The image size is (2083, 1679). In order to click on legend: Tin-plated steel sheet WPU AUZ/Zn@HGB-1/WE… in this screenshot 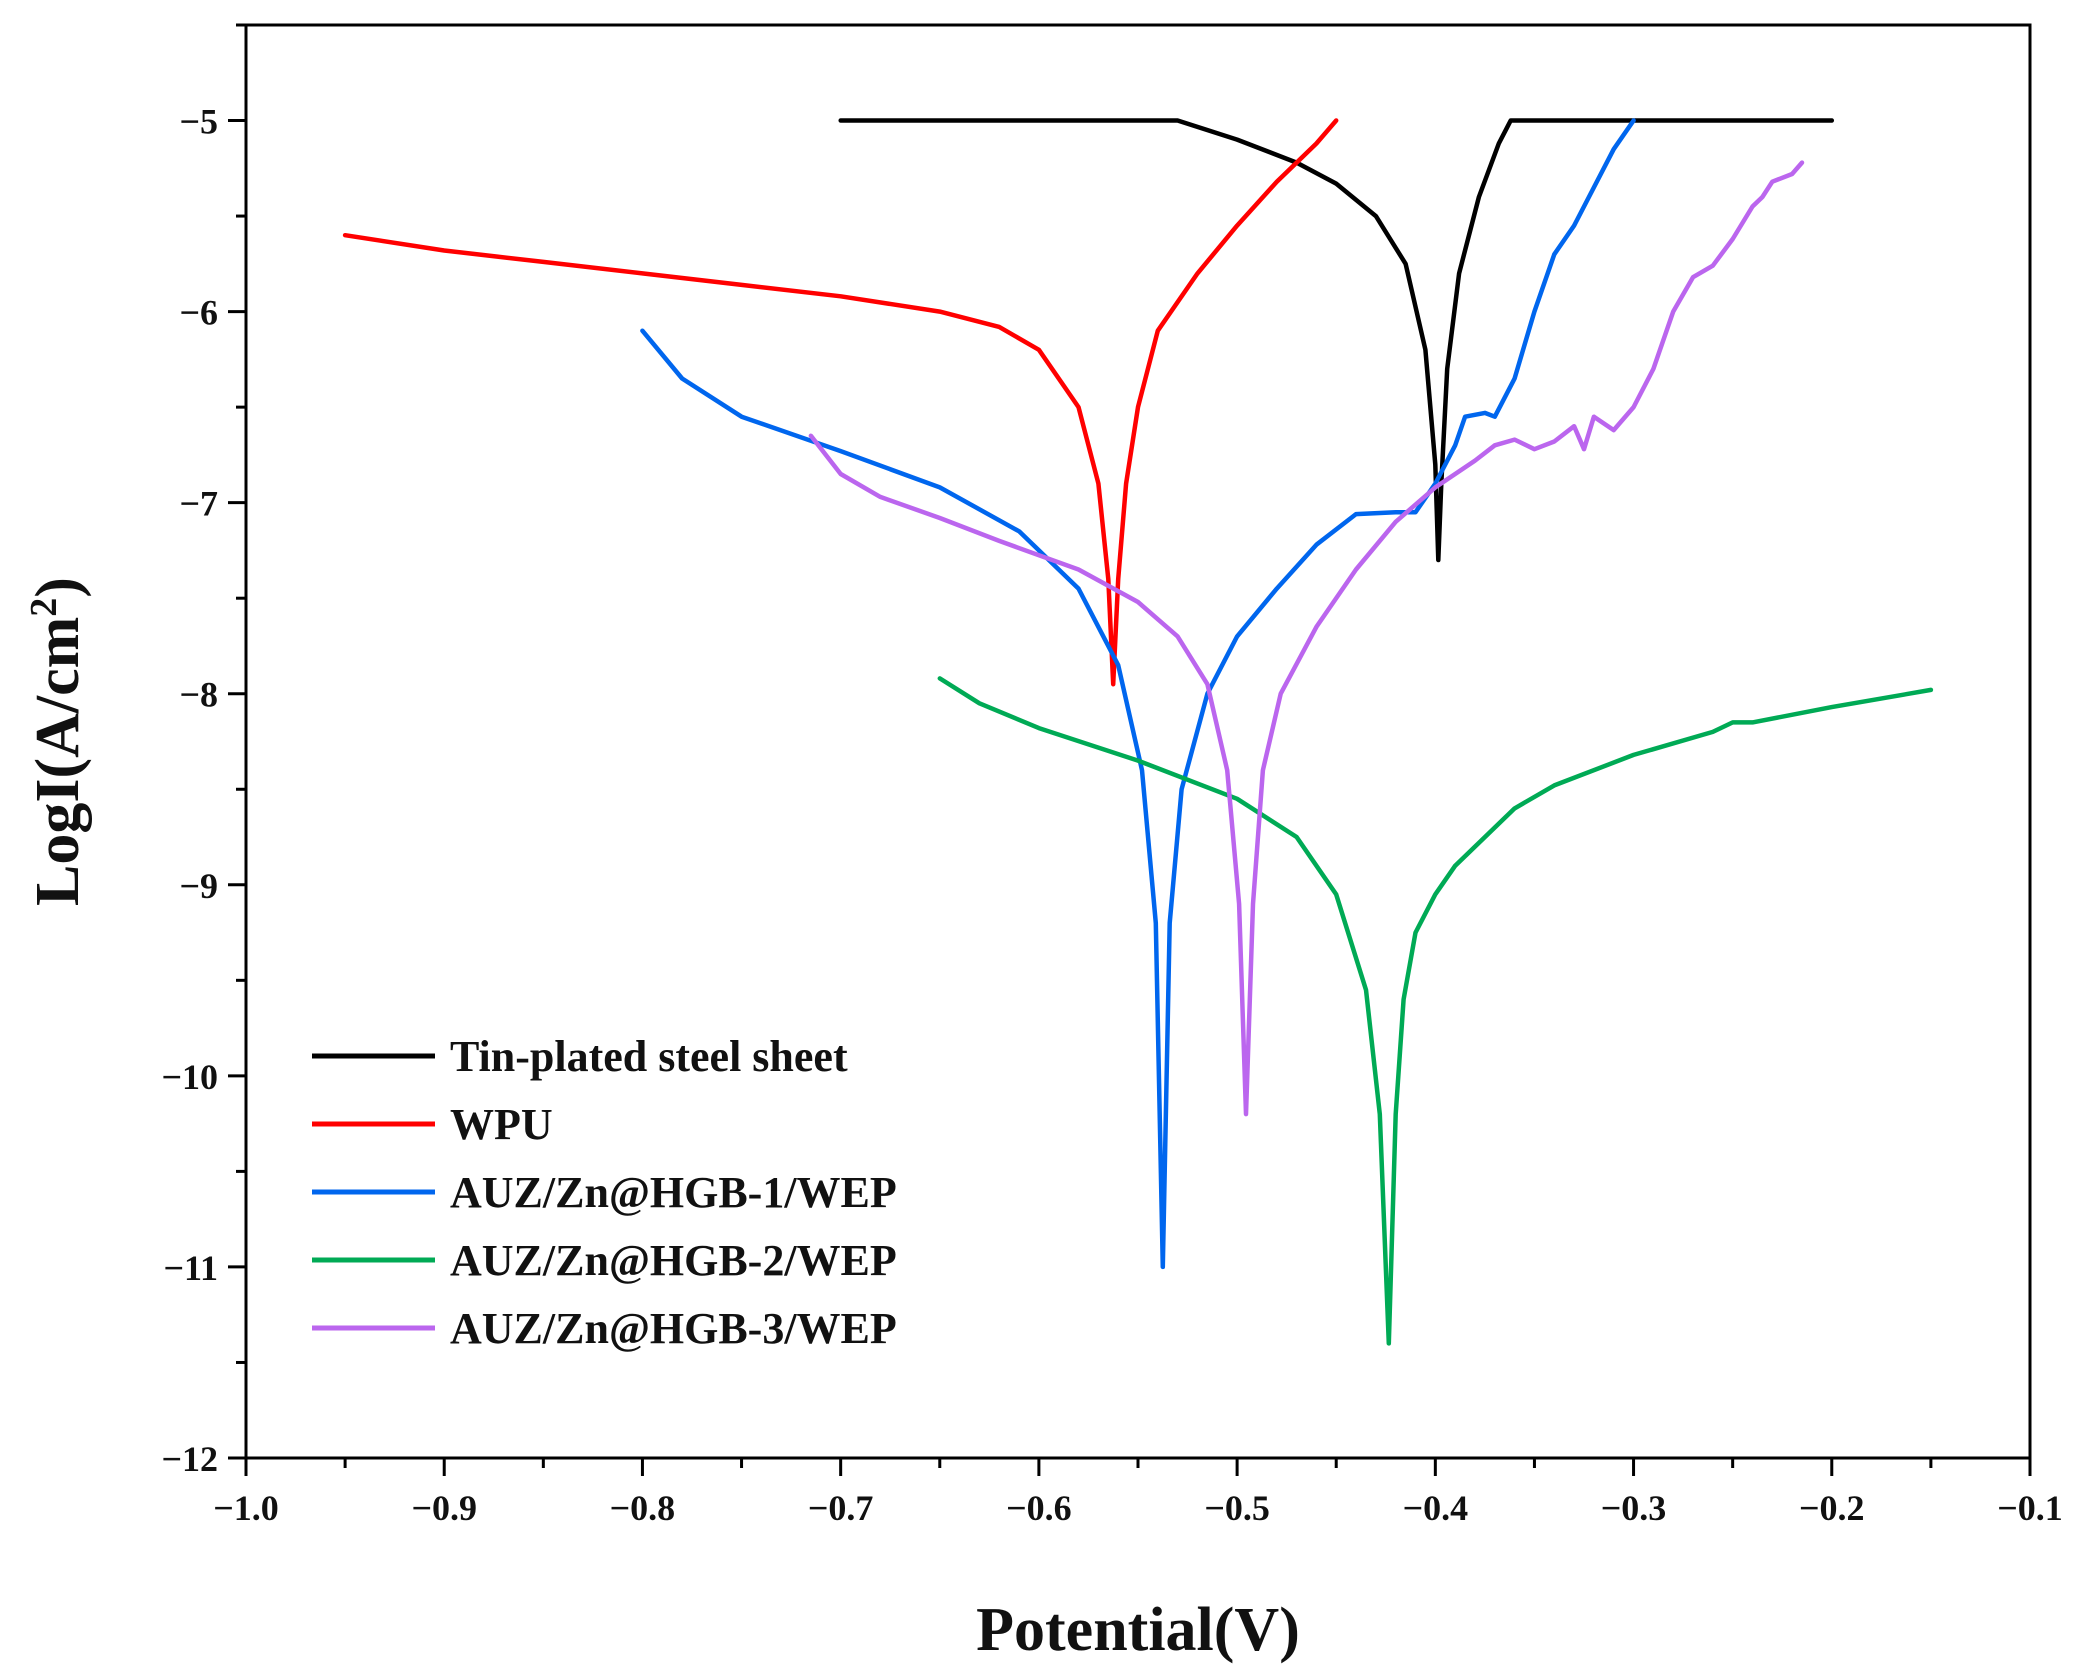, I will do `click(604, 1192)`.